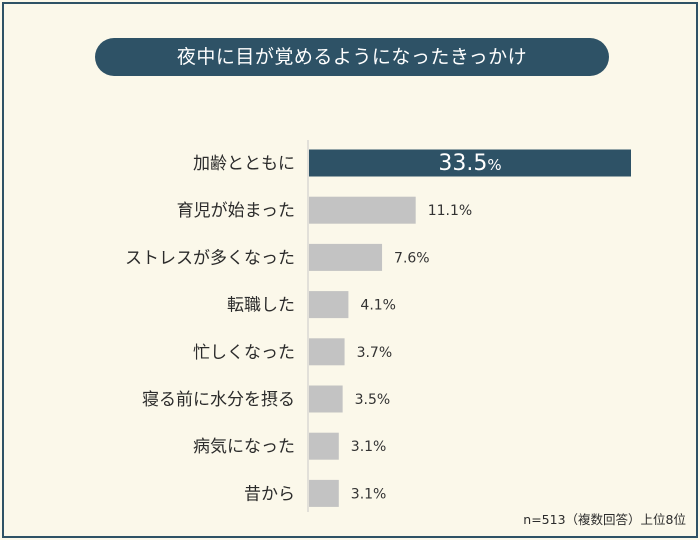  What do you see at coordinates (450, 211) in the screenshot?
I see `value-label: 11.1%` at bounding box center [450, 211].